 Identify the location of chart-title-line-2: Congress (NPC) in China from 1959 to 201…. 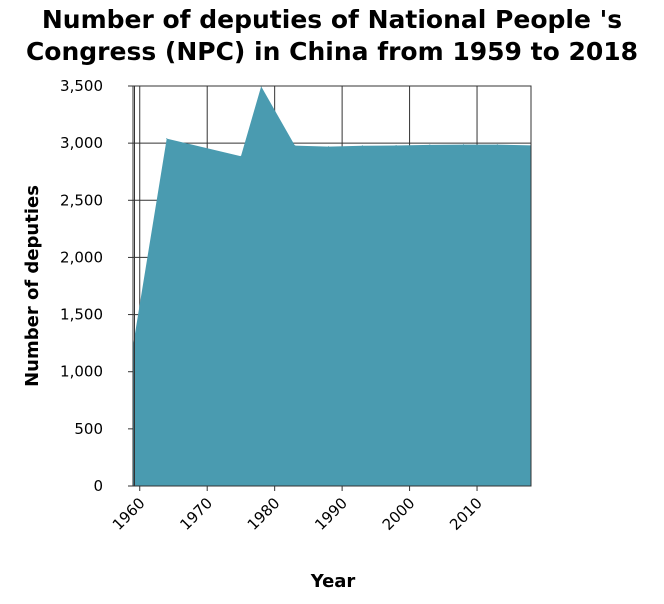
(332, 51).